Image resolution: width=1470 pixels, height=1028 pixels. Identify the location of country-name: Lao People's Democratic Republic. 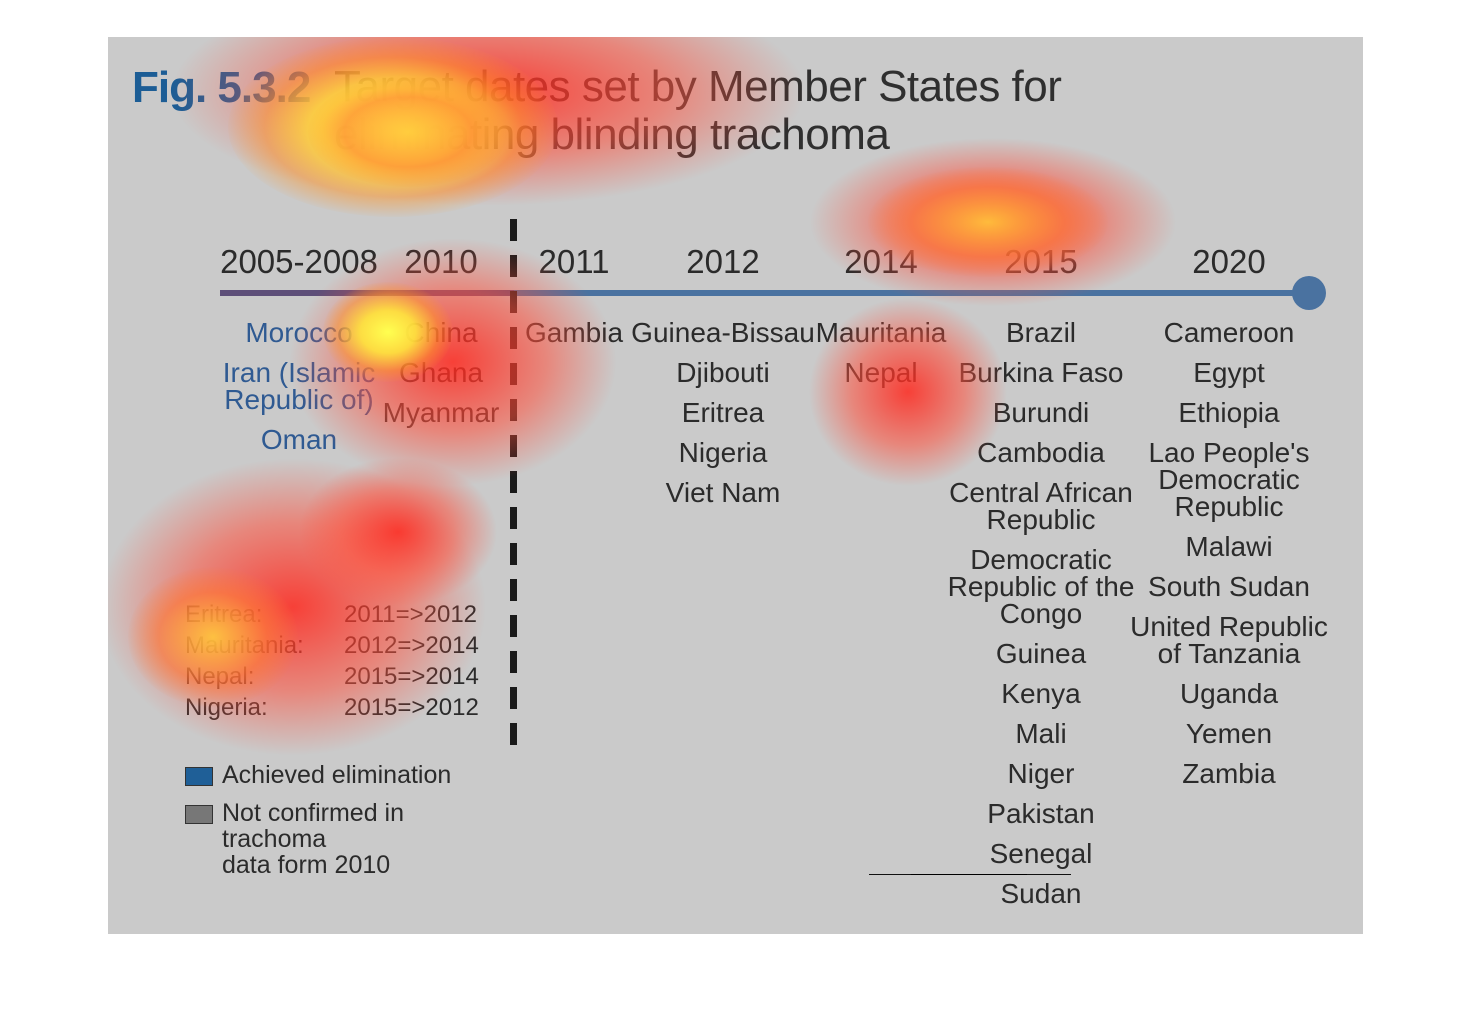
(1229, 479).